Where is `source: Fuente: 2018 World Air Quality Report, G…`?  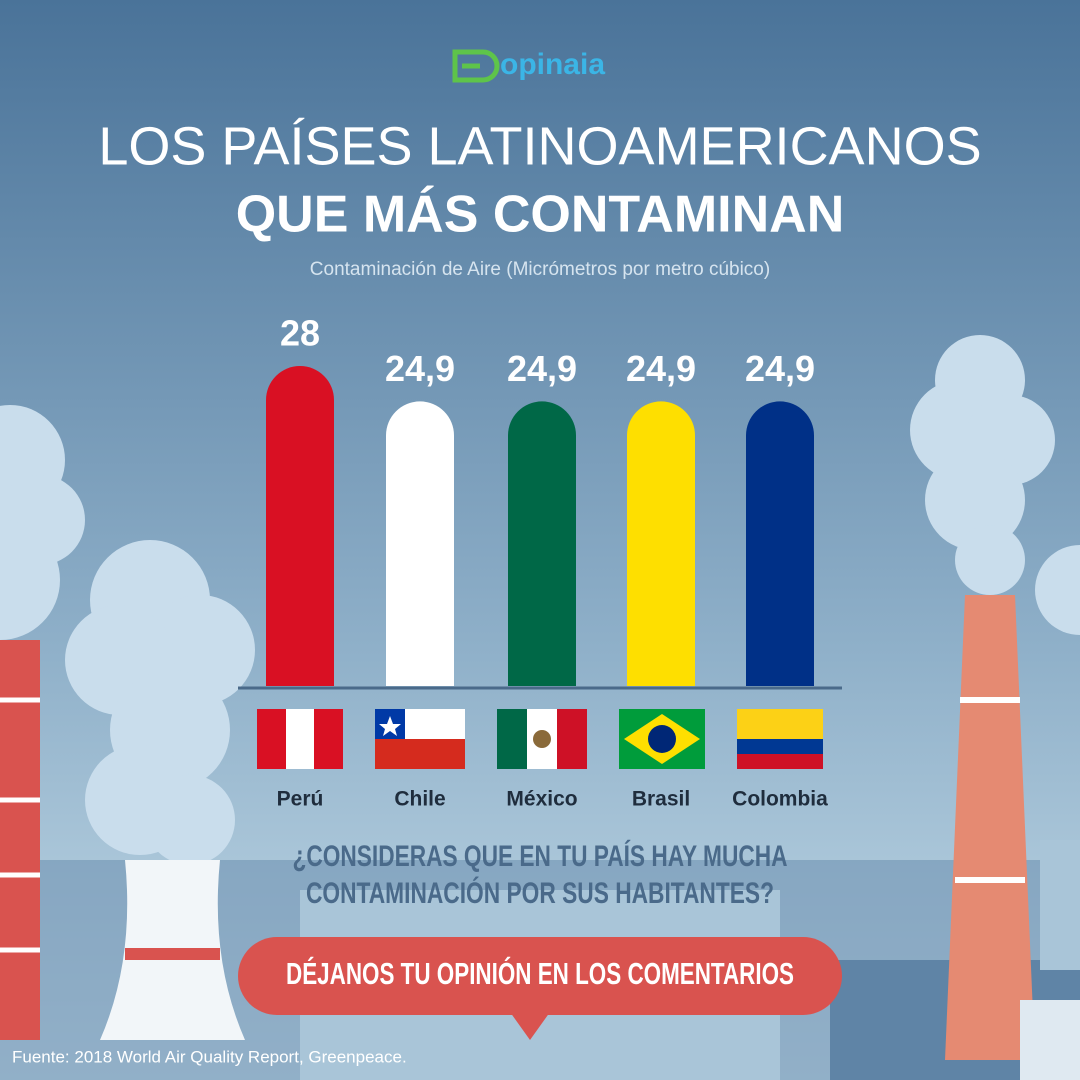
source: Fuente: 2018 World Air Quality Report, G… is located at coordinates (209, 1056).